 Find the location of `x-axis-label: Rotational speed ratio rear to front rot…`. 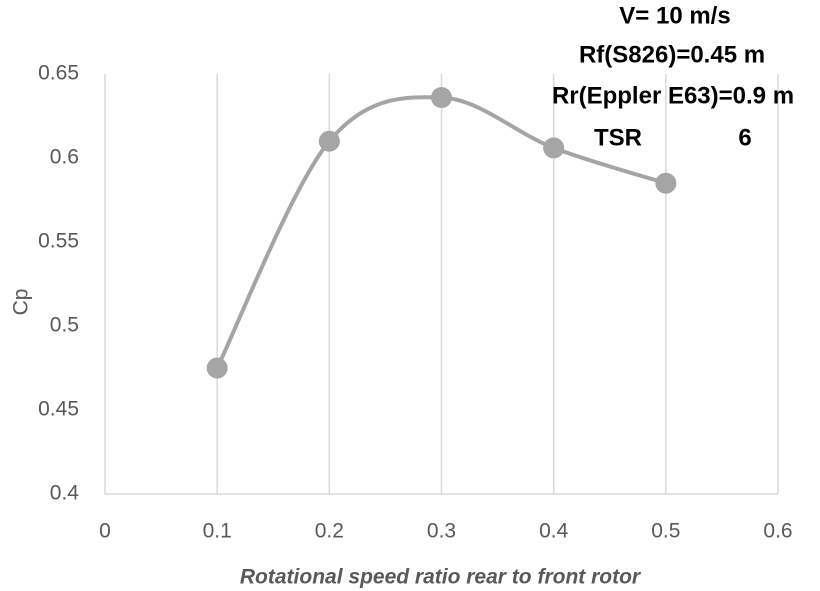

x-axis-label: Rotational speed ratio rear to front rot… is located at coordinates (441, 577).